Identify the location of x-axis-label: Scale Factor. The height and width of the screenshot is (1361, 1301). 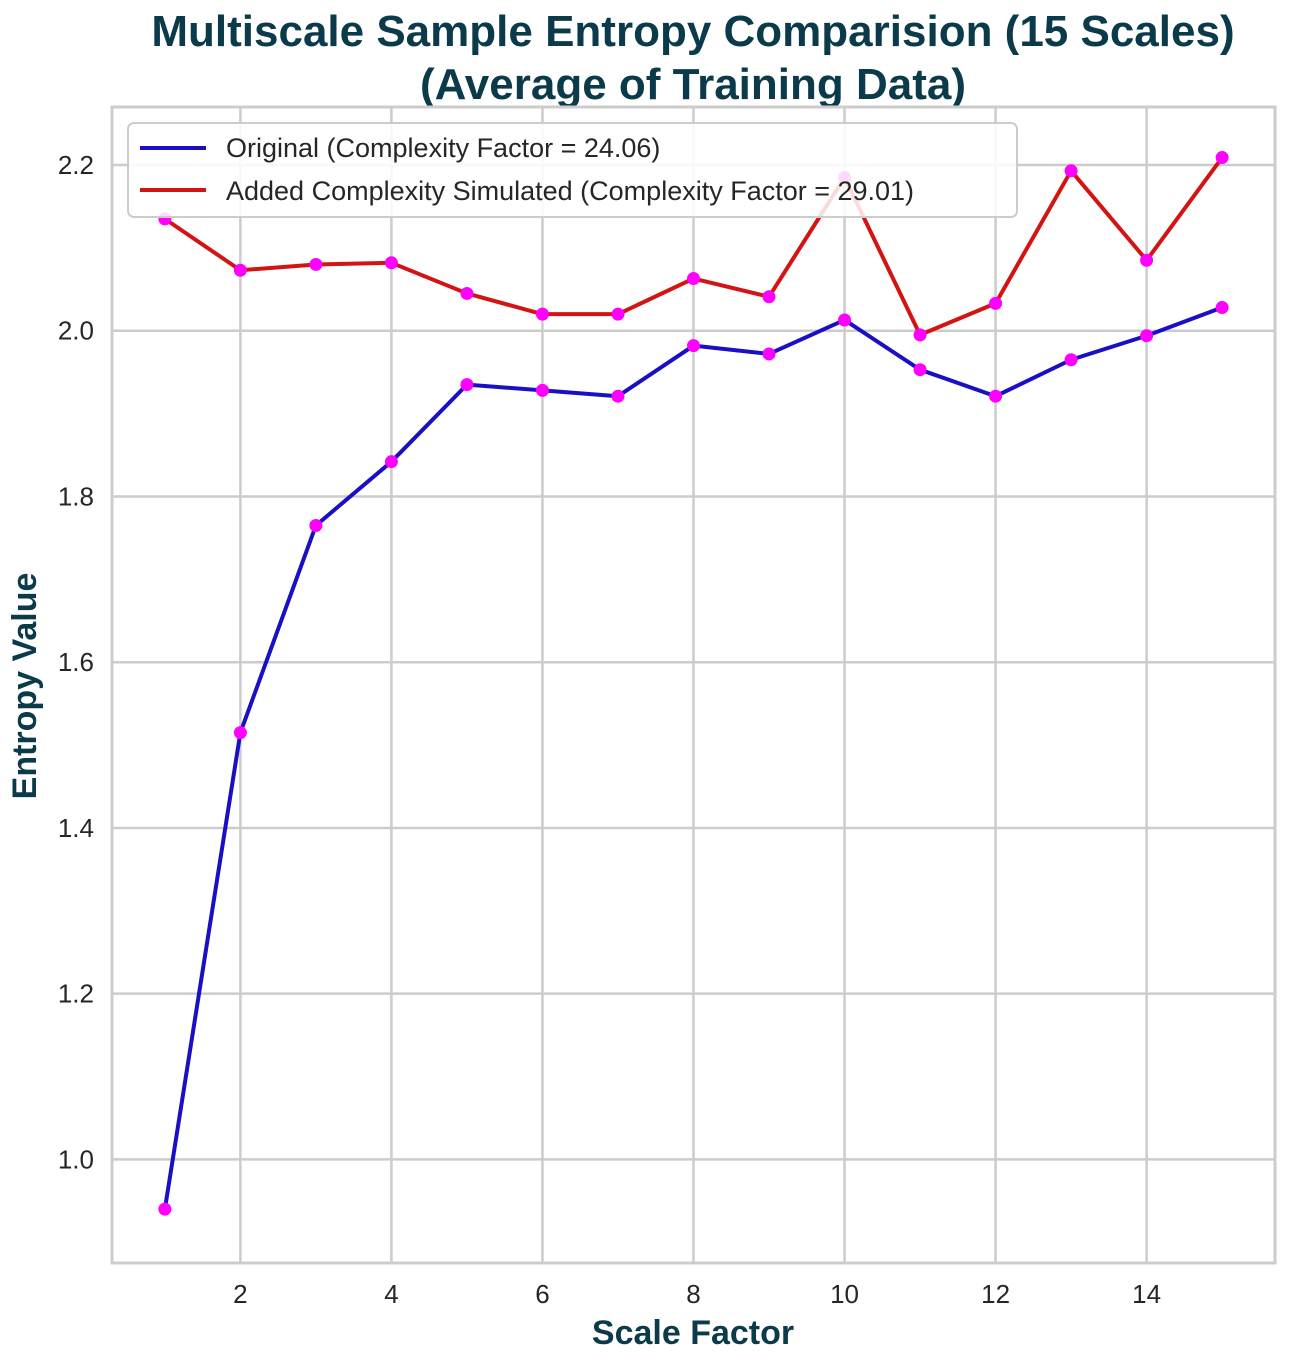
(693, 1333).